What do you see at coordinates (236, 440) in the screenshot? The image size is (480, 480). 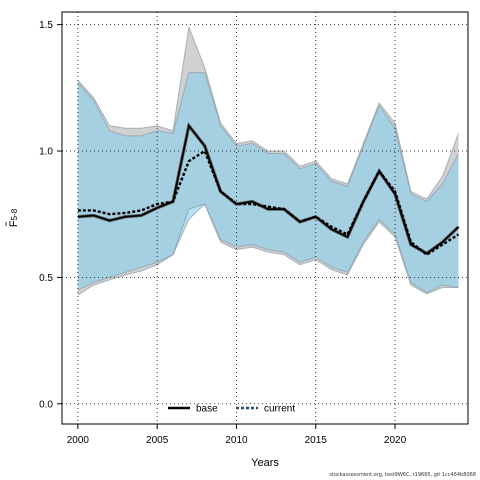 I see `x-tick-label: 2010` at bounding box center [236, 440].